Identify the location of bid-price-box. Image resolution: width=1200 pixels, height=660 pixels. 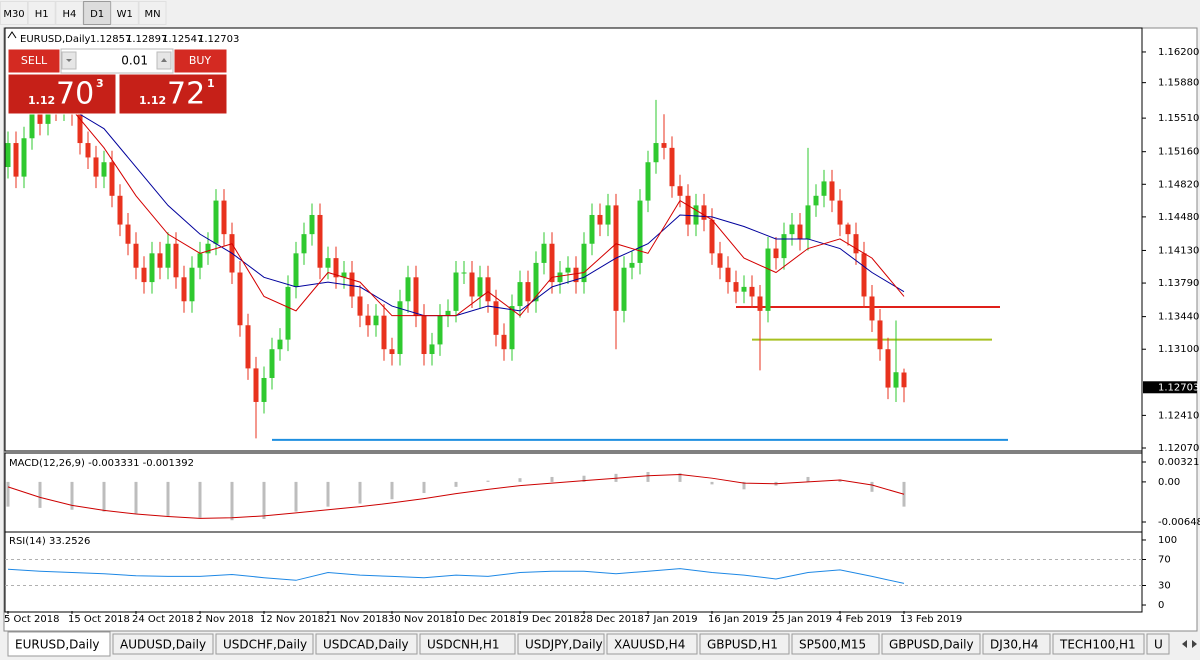
(62, 94).